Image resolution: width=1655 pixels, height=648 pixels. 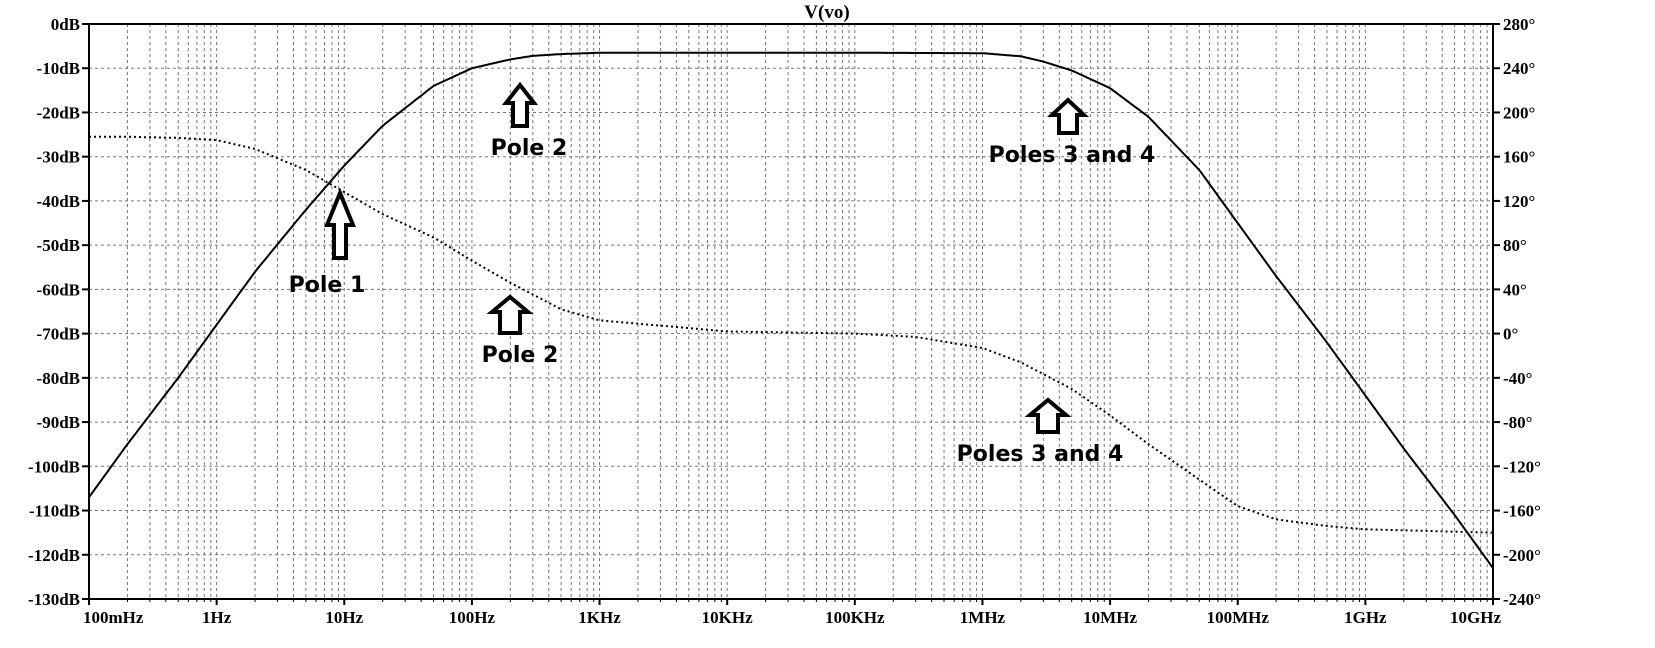 I want to click on annotation-poles34-phase: Poles 3 and 4, so click(x=1040, y=432).